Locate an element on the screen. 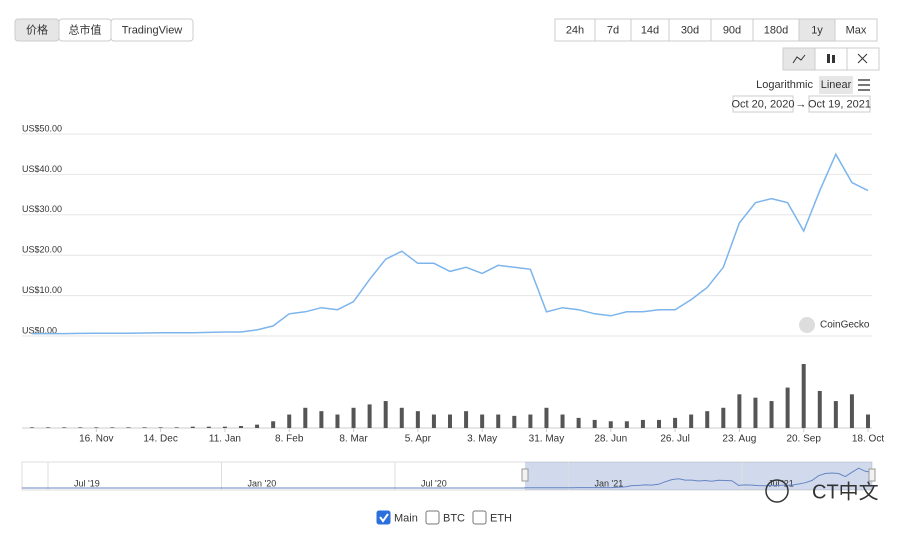 The height and width of the screenshot is (537, 901). scale-option: Logarithmic is located at coordinates (784, 85).